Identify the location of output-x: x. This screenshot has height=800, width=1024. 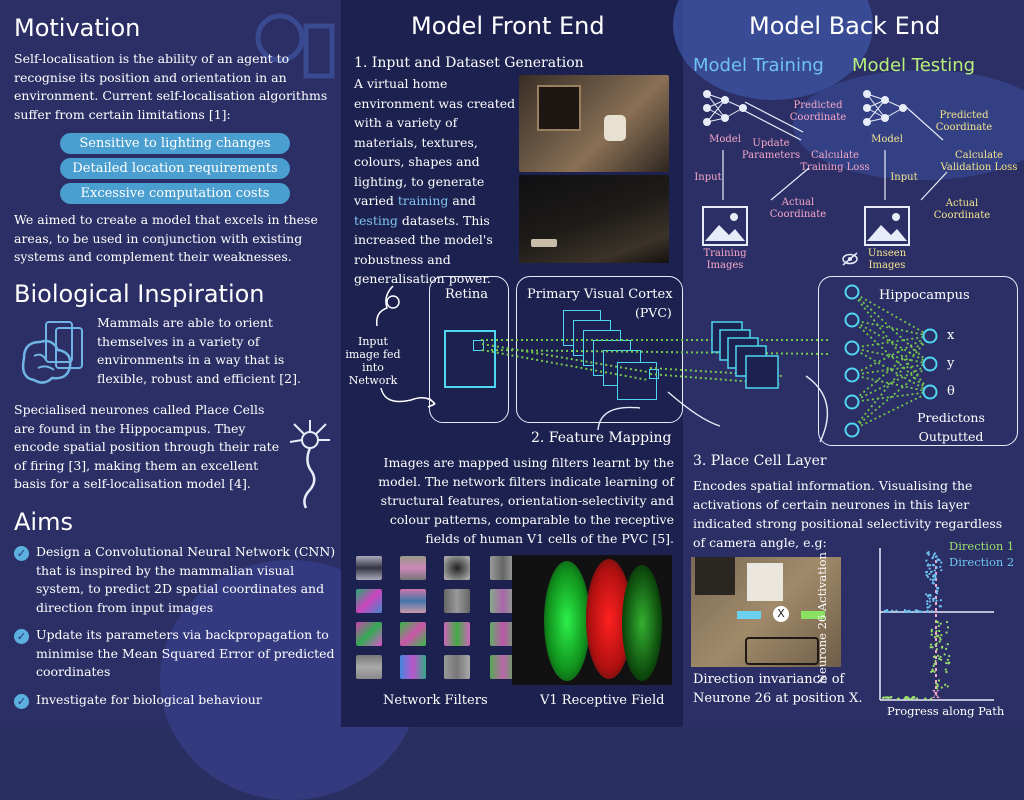
(951, 335).